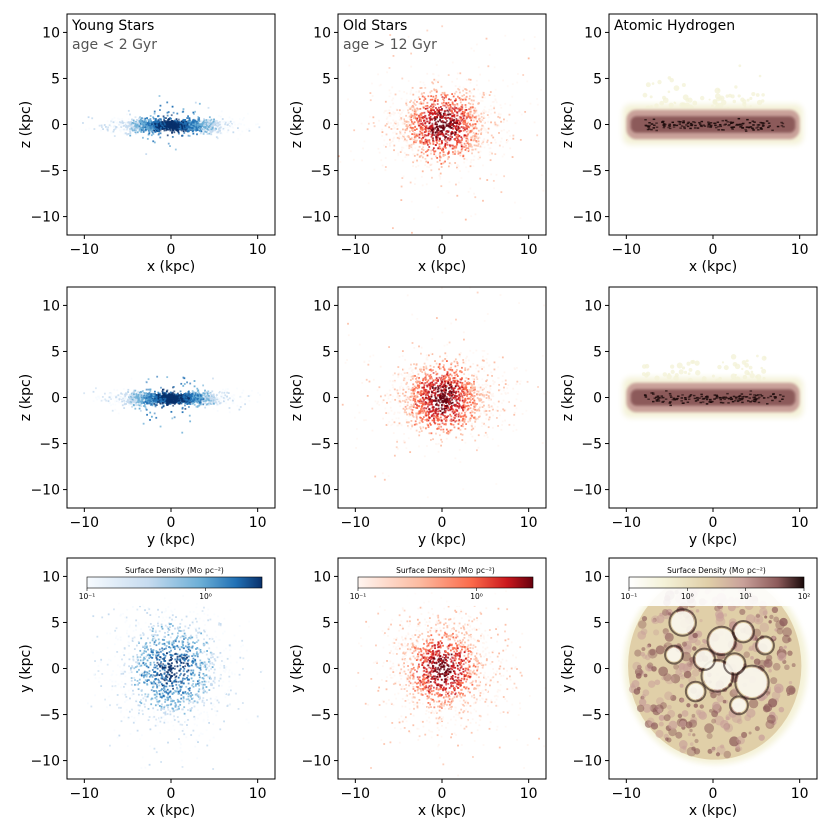 This screenshot has height=830, width=830. Describe the element at coordinates (568, 124) in the screenshot. I see `y-axis-label: z (kpc)` at that location.